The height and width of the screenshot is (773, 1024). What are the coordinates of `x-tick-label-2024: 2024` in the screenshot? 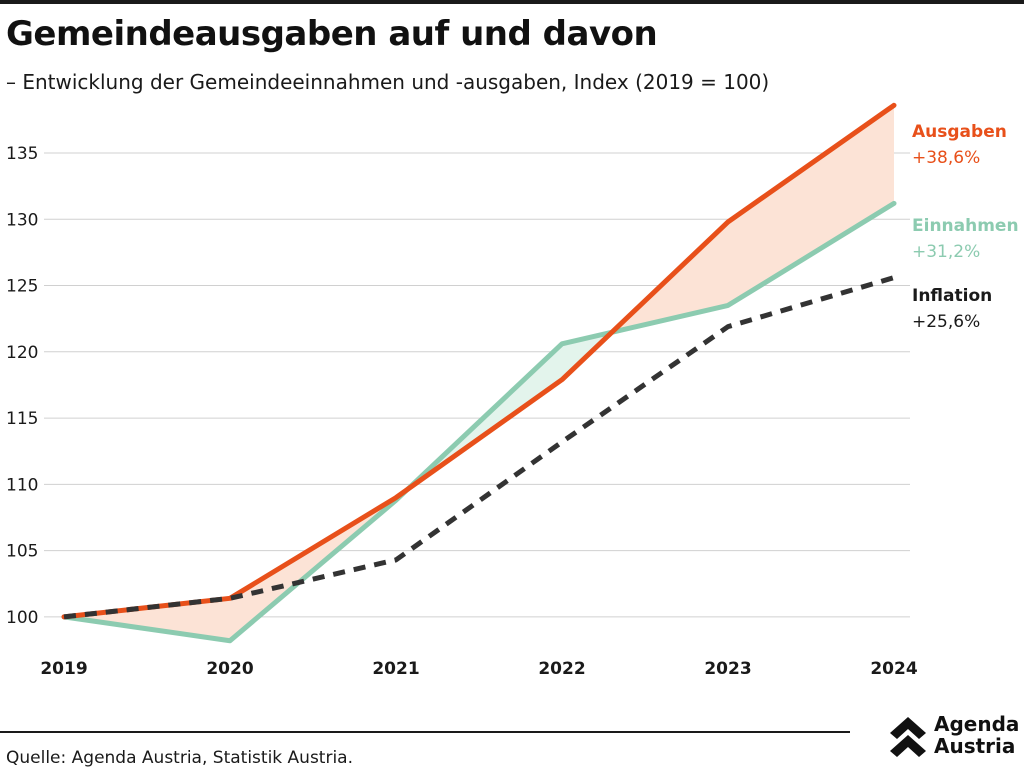 It's located at (893, 669).